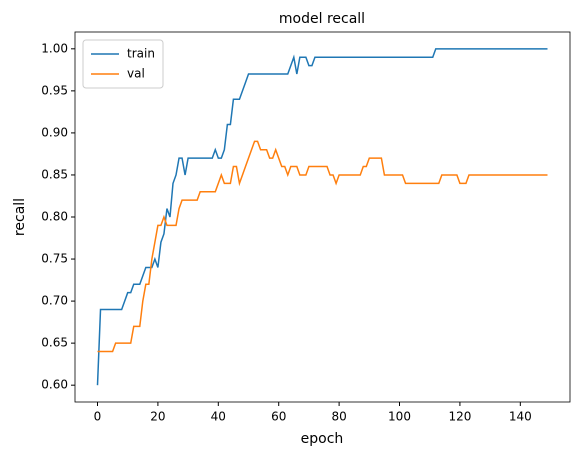 This screenshot has height=459, width=580. I want to click on x-tick-label: 100, so click(399, 417).